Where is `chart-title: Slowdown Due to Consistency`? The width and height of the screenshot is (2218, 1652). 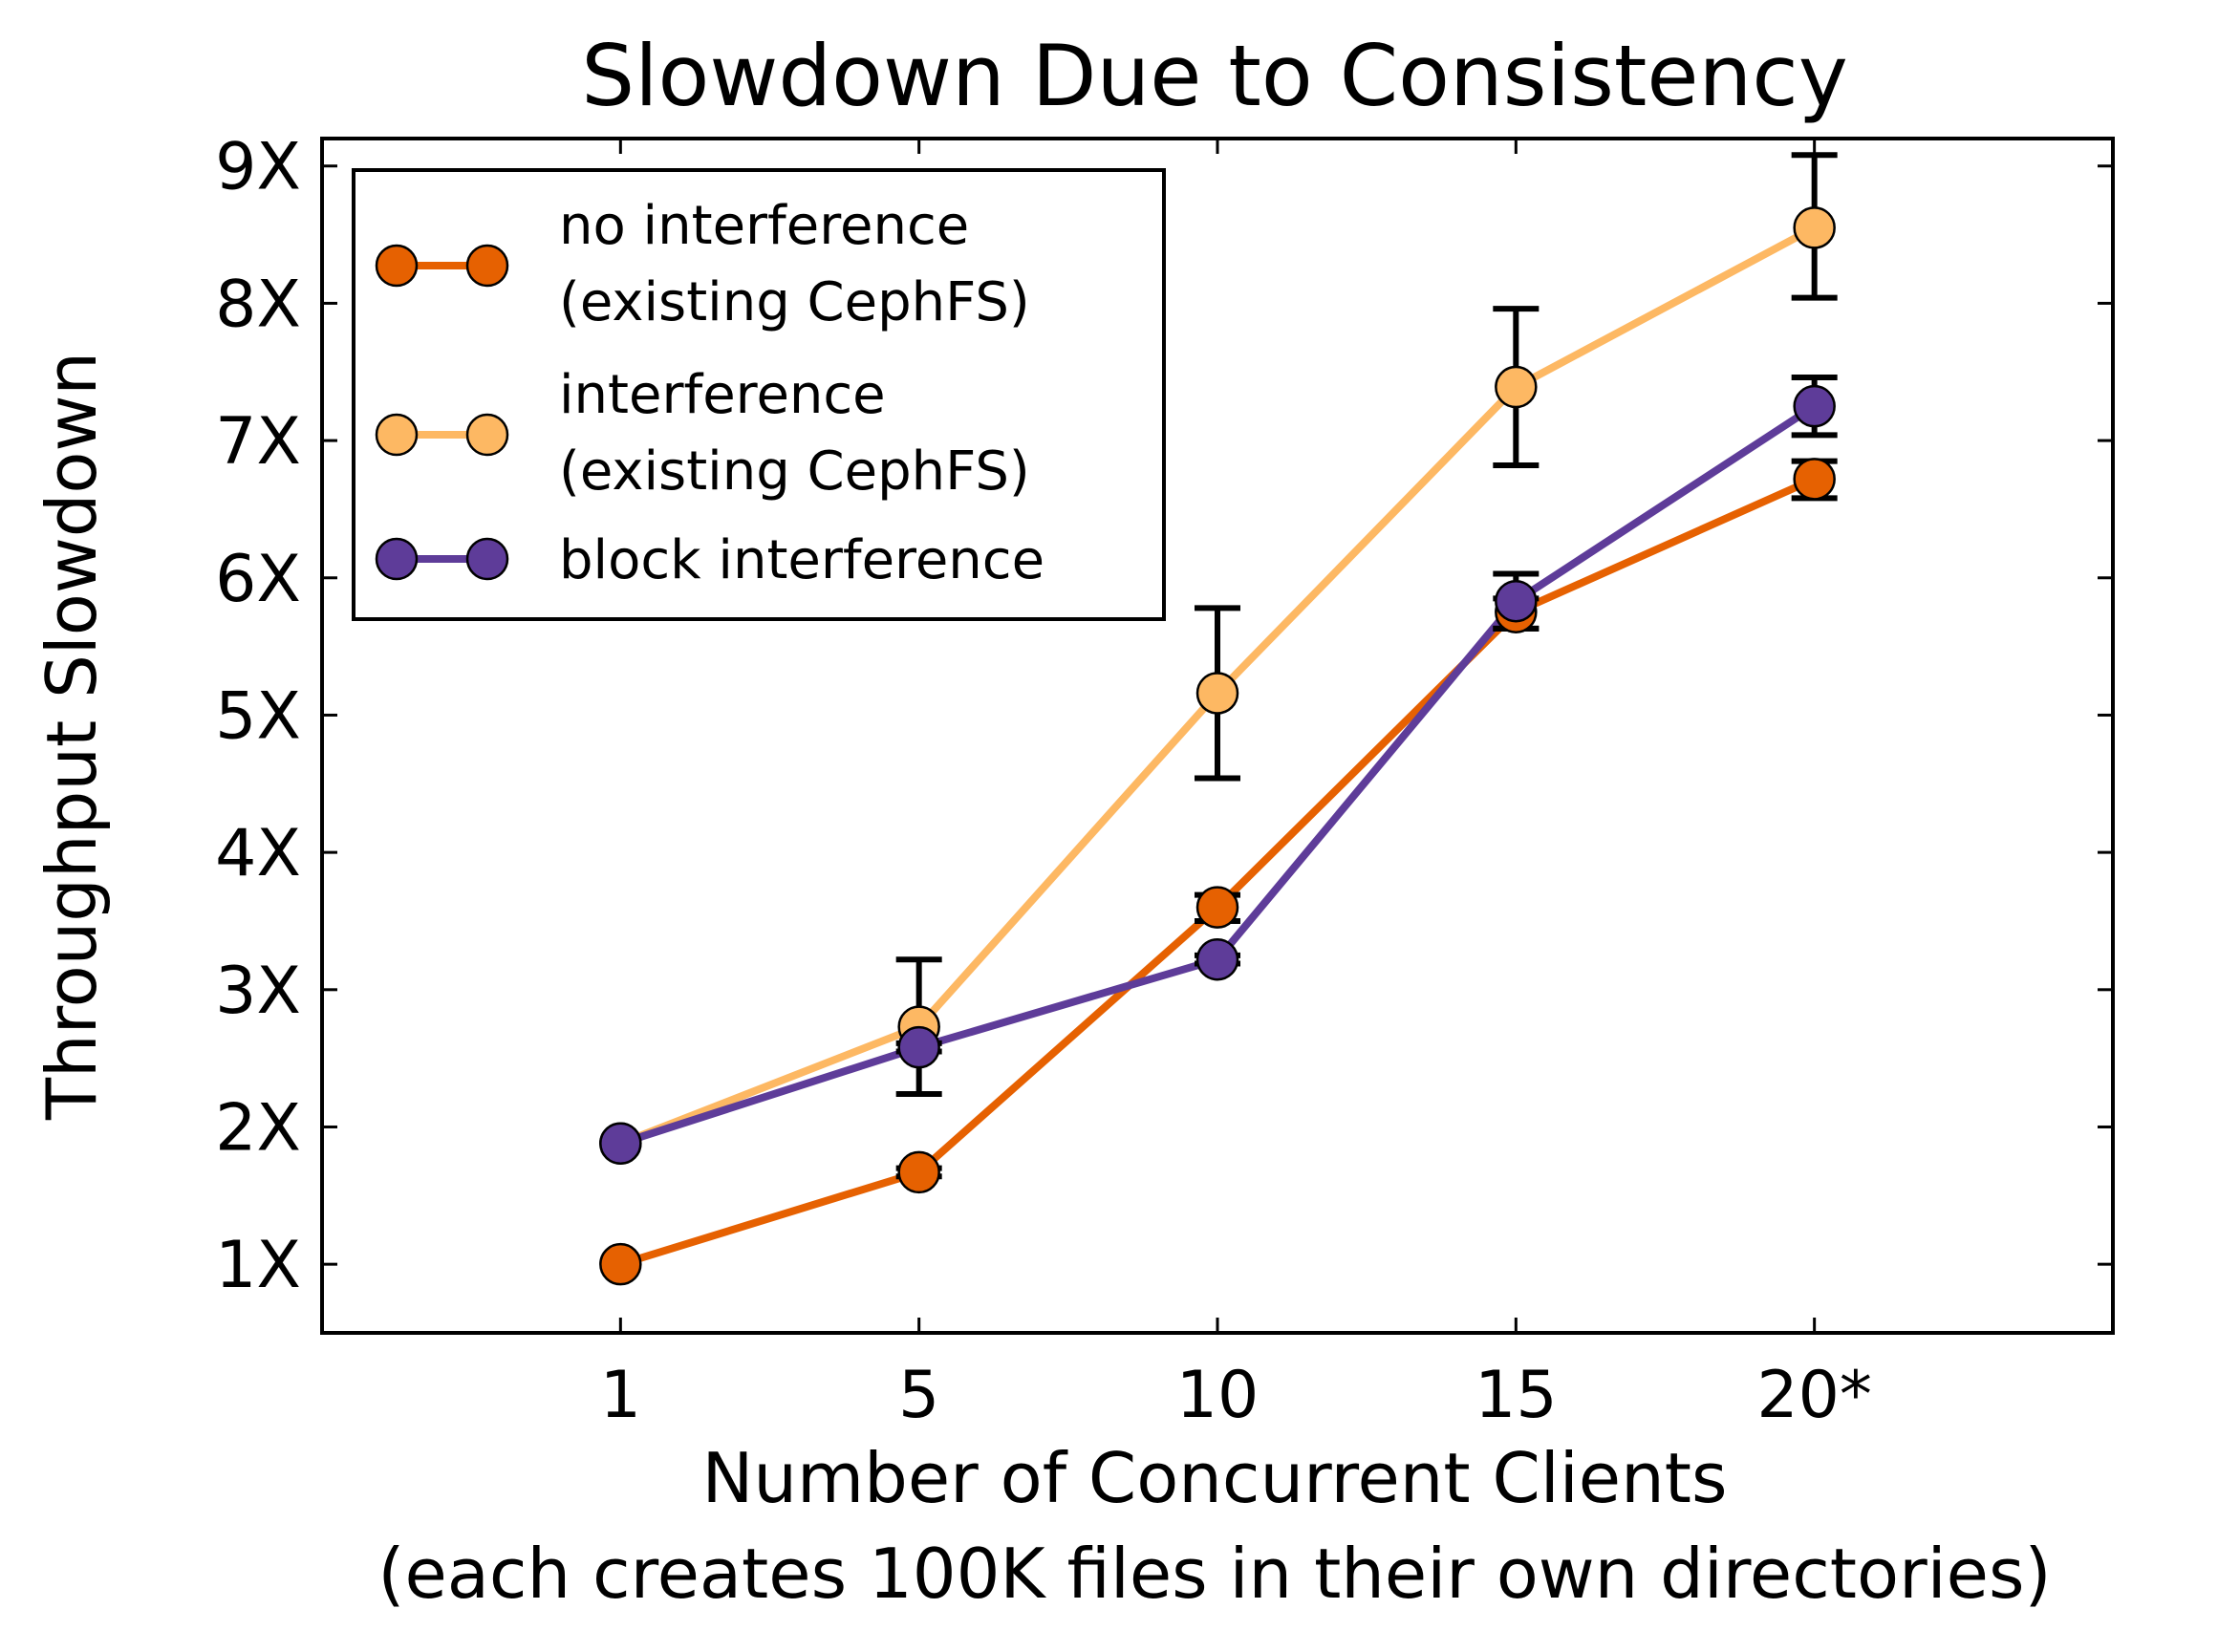
chart-title: Slowdown Due to Consistency is located at coordinates (1214, 76).